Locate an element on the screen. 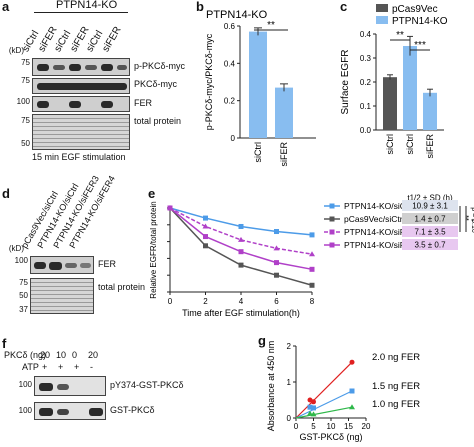  x-axis-label: Time after EGF stimulation(h) is located at coordinates (241, 313).